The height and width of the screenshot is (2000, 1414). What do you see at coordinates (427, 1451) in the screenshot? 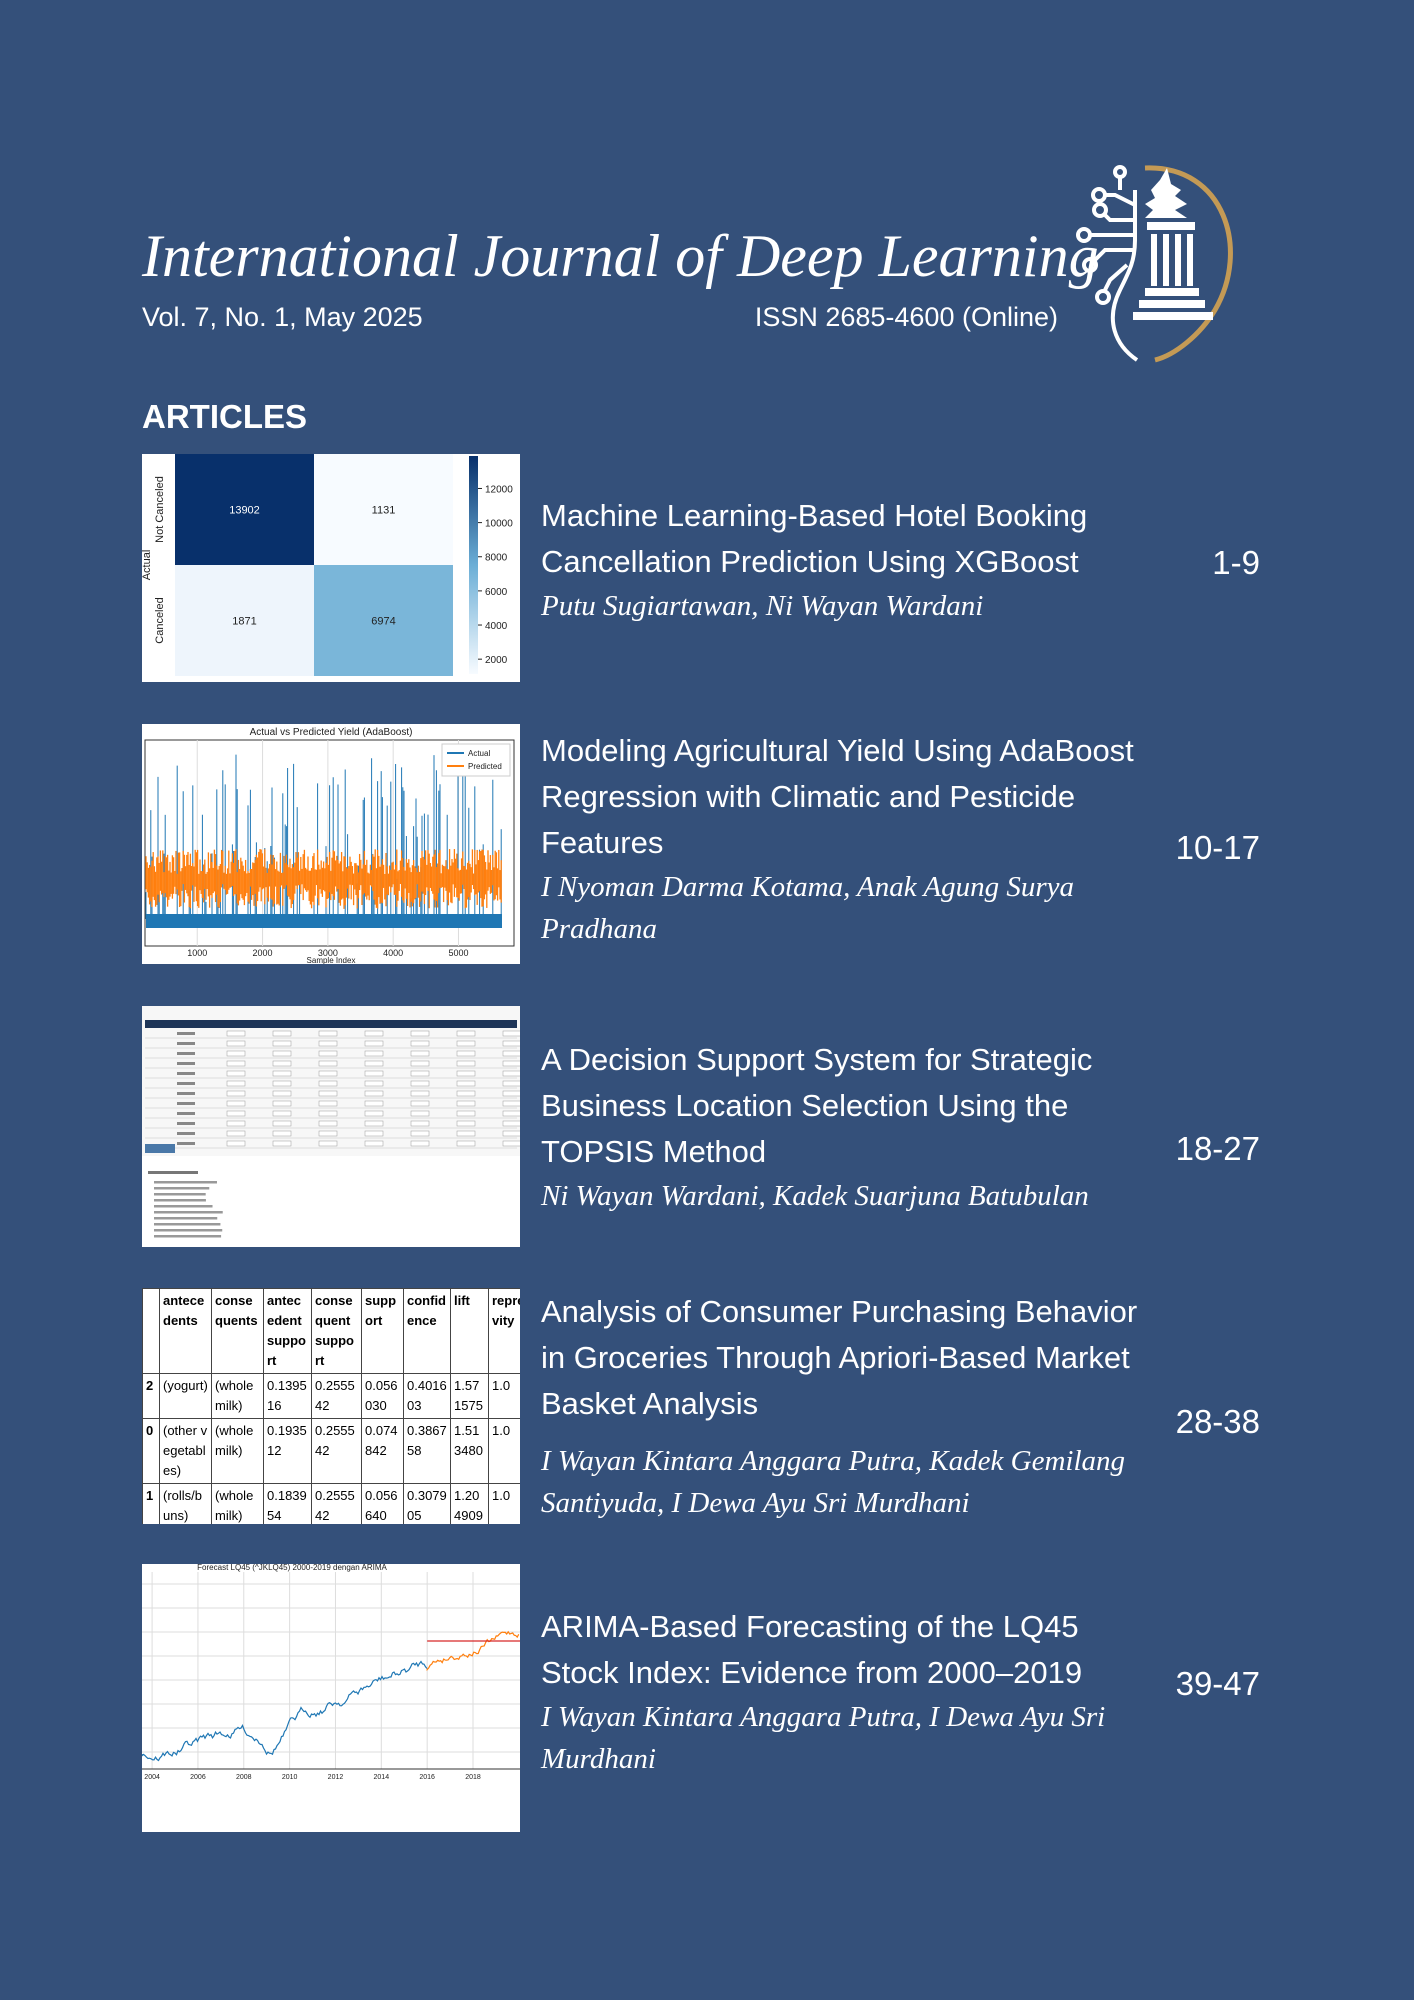
I see `table-cell: 0.386758` at bounding box center [427, 1451].